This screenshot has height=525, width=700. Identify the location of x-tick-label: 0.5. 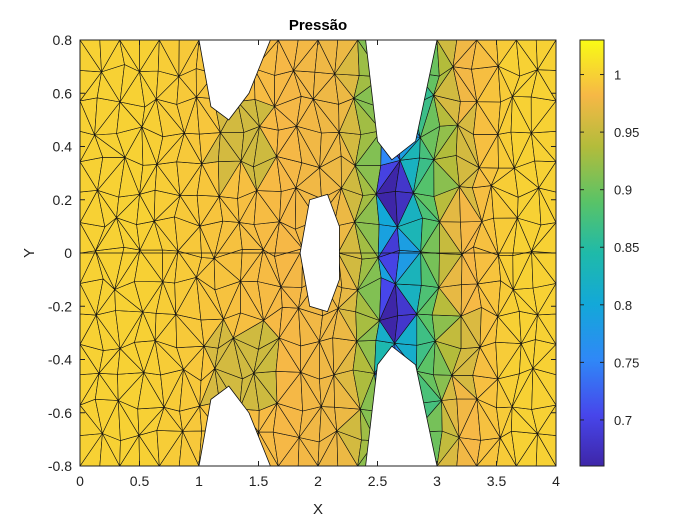
(140, 481).